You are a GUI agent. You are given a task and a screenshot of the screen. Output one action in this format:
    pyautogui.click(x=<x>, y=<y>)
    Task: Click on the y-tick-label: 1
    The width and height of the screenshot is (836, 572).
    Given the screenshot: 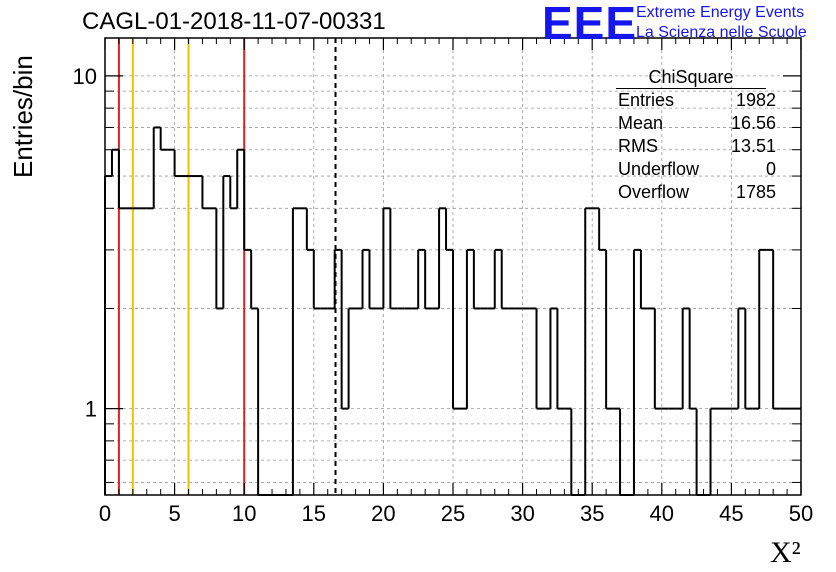 What is the action you would take?
    pyautogui.click(x=91, y=409)
    